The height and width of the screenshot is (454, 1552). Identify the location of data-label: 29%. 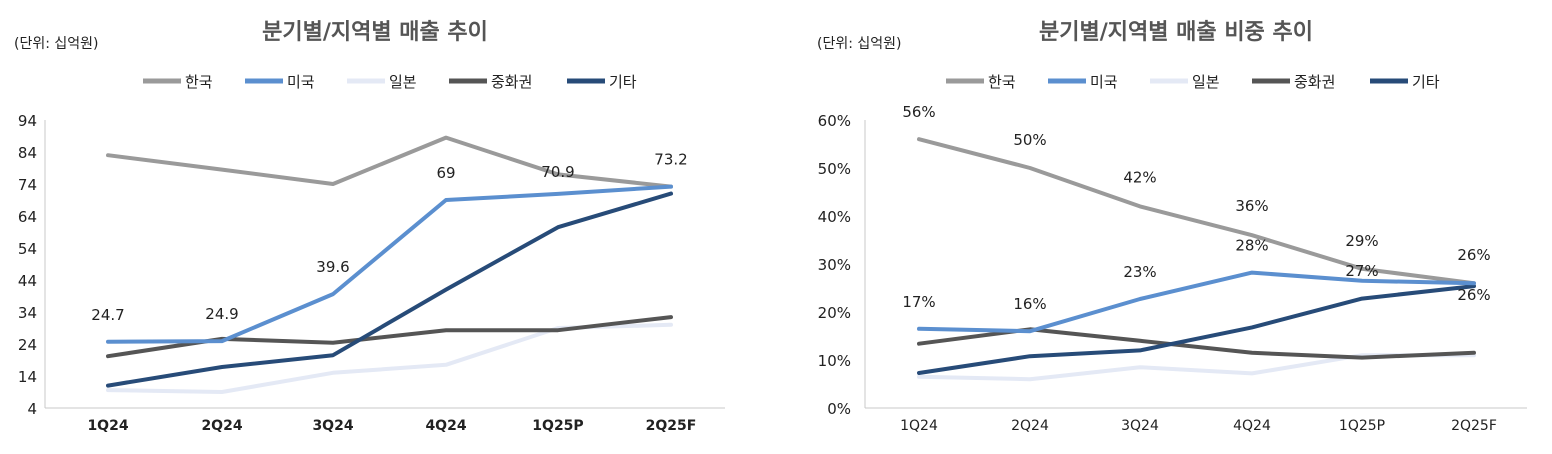
(1361, 241).